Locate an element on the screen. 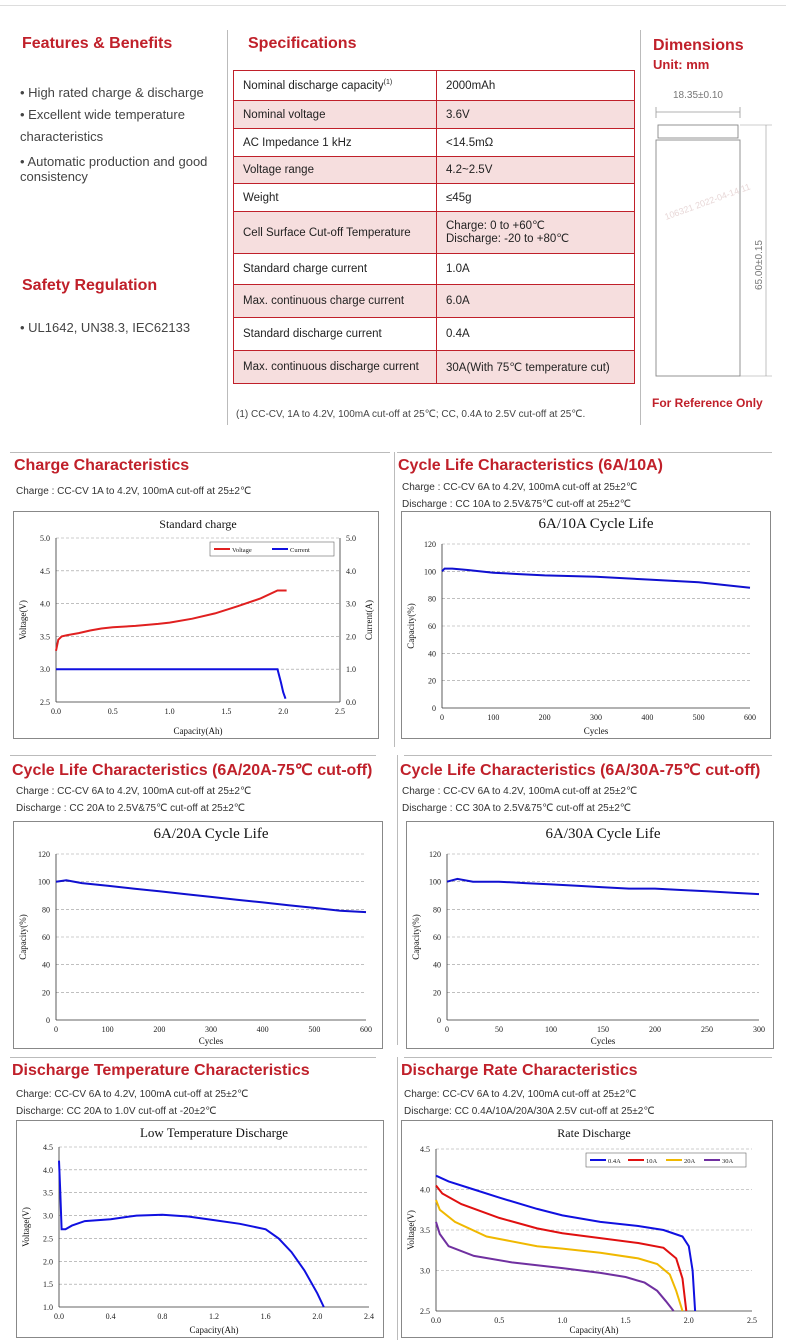  spec-row: Standard charge current 1.0A is located at coordinates (434, 269).